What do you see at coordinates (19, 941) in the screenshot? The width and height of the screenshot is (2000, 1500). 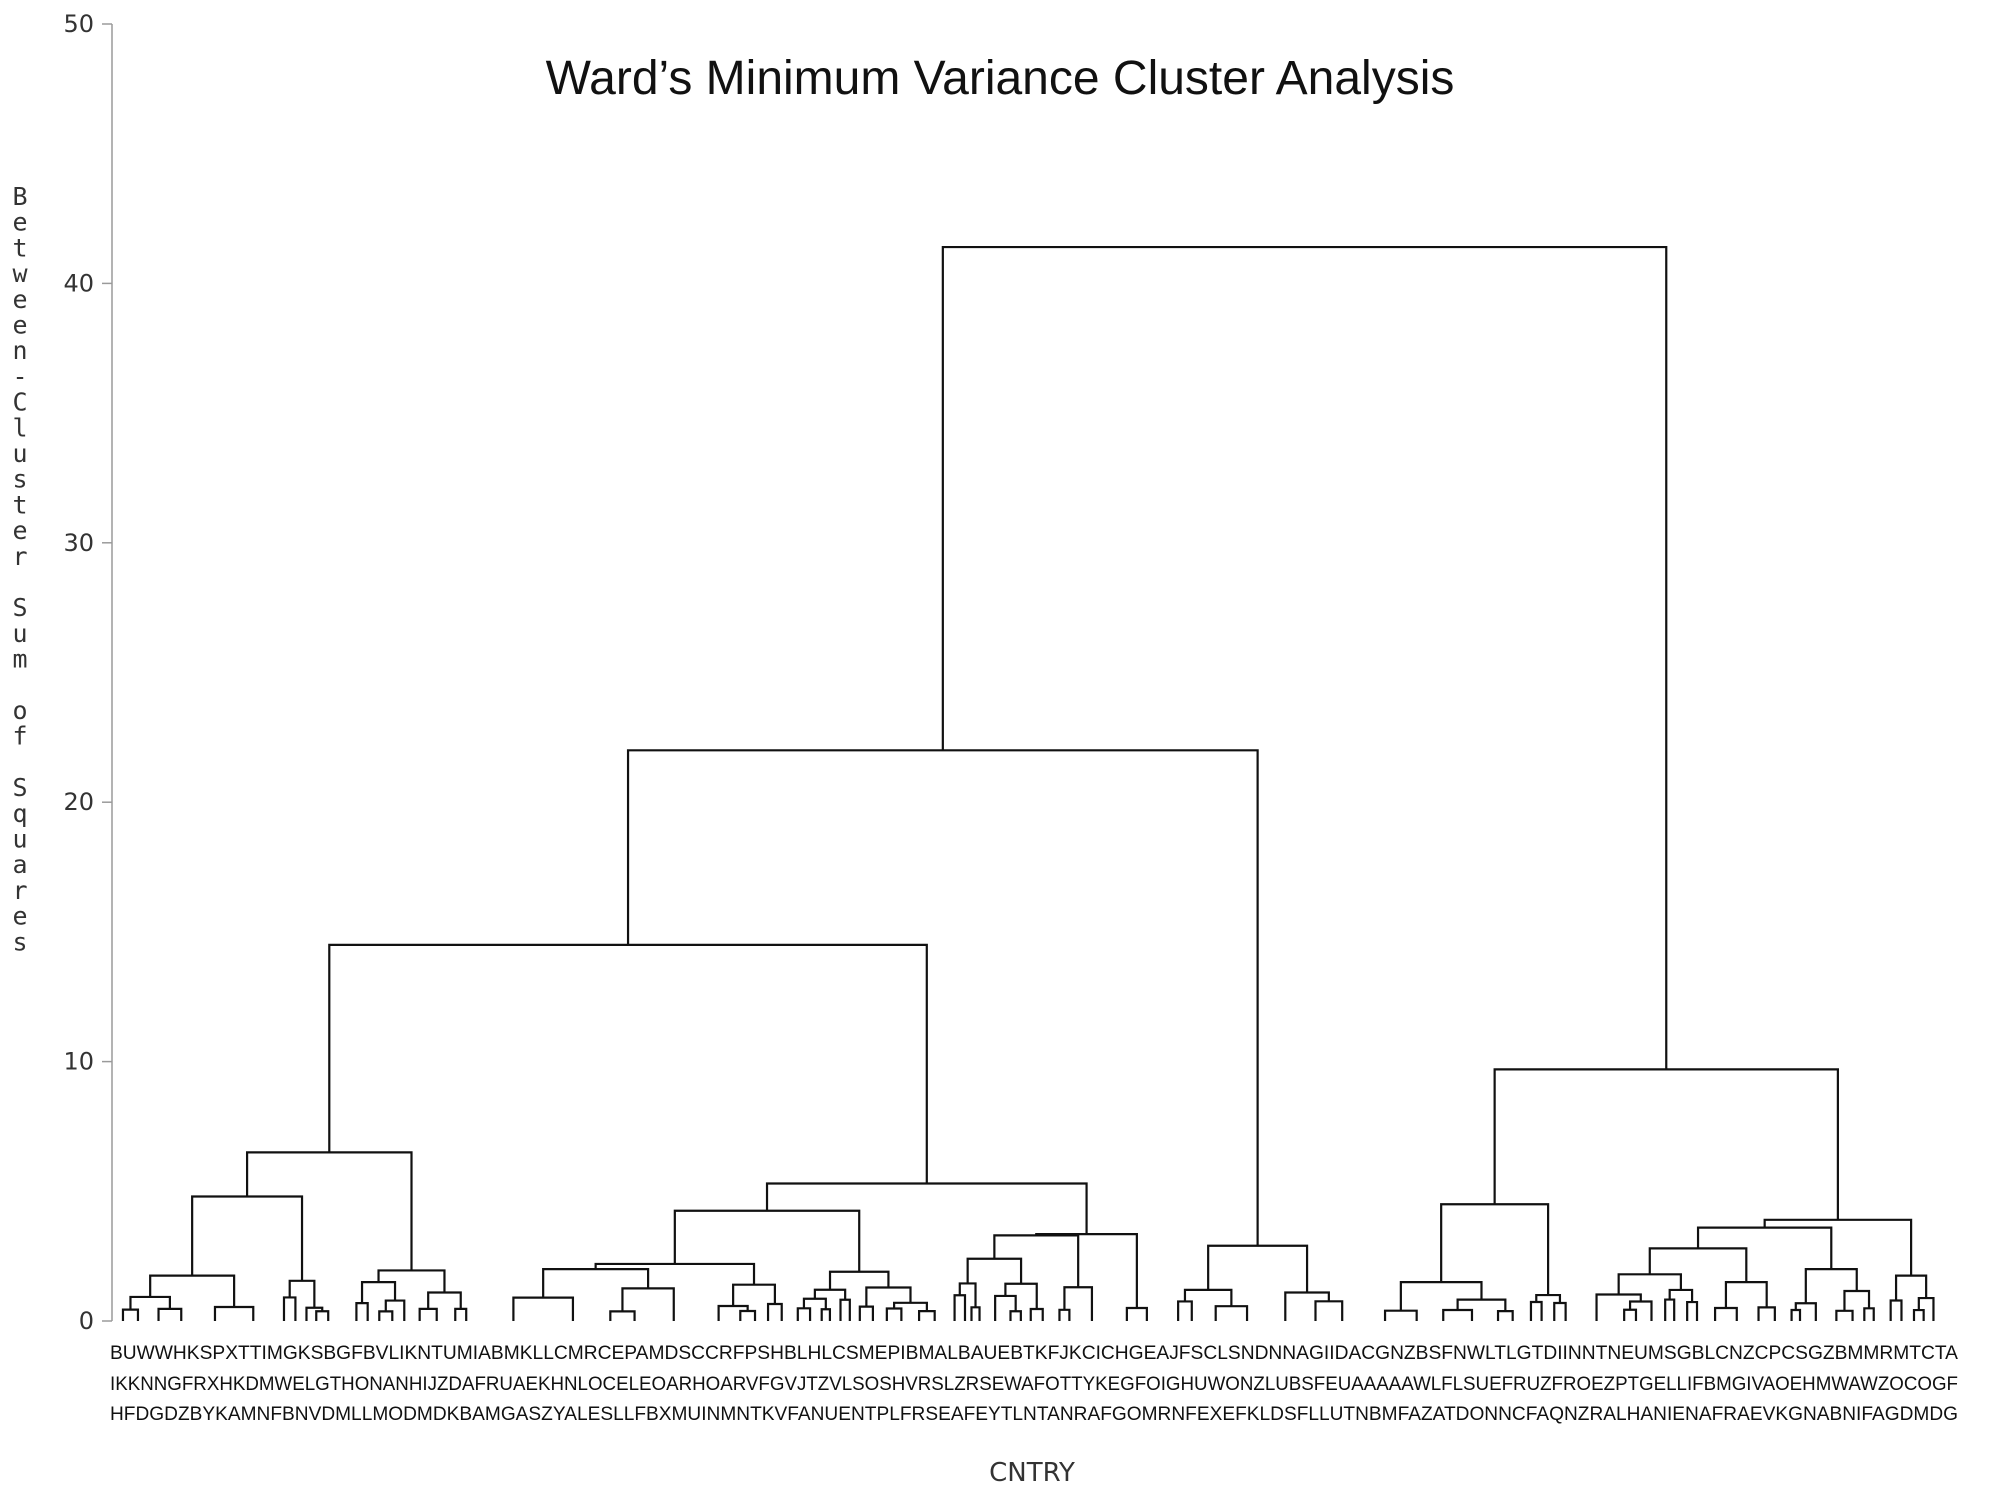 I see `y-axis-label-char: s` at bounding box center [19, 941].